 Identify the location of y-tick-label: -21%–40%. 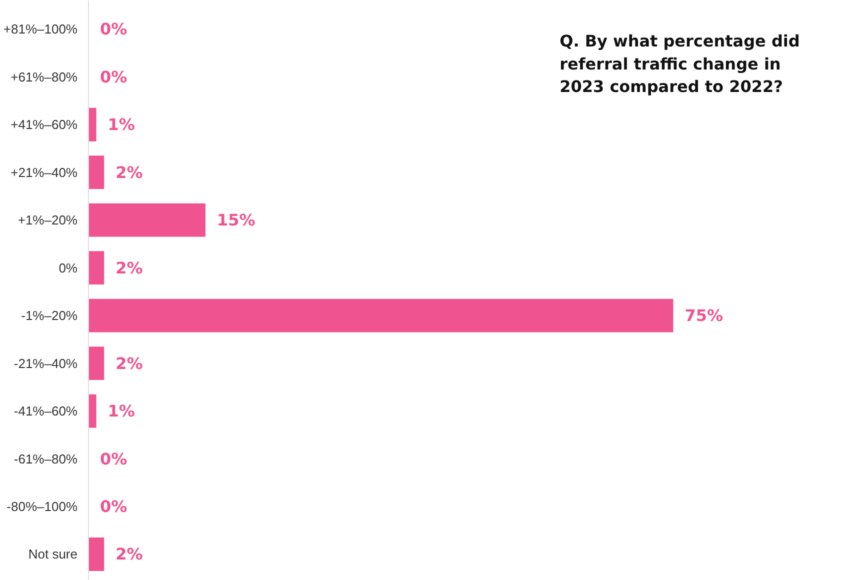
(46, 363).